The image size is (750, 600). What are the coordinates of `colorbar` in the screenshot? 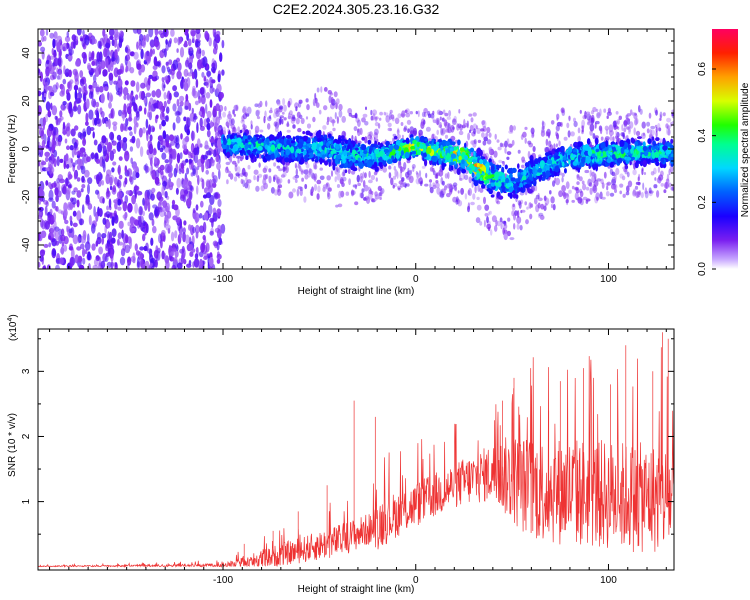 It's located at (725, 149).